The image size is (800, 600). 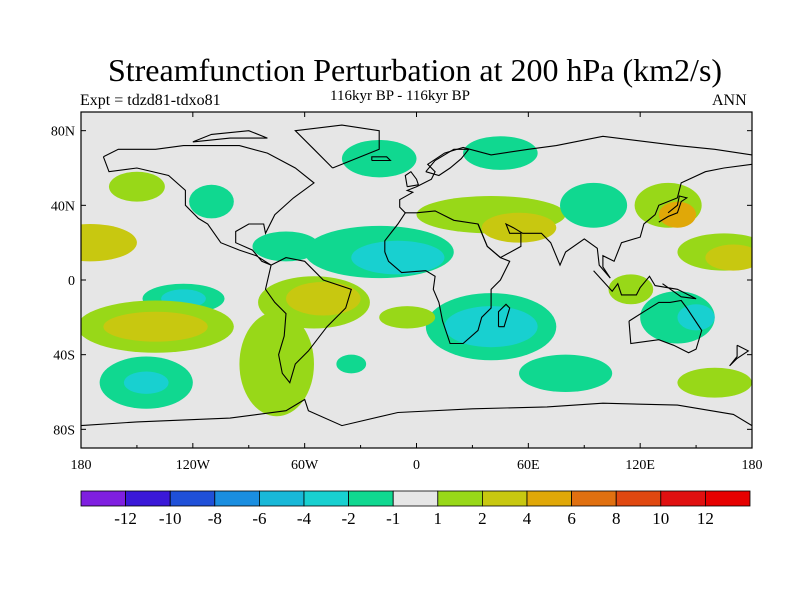 What do you see at coordinates (482, 518) in the screenshot?
I see `colorbar-label: 2` at bounding box center [482, 518].